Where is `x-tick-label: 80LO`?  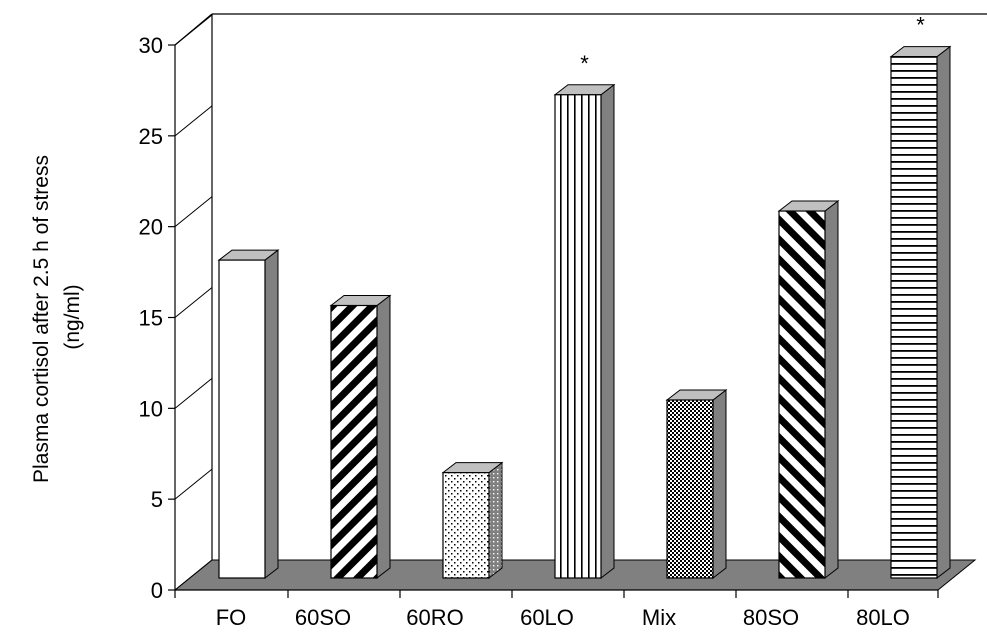
x-tick-label: 80LO is located at coordinates (883, 617).